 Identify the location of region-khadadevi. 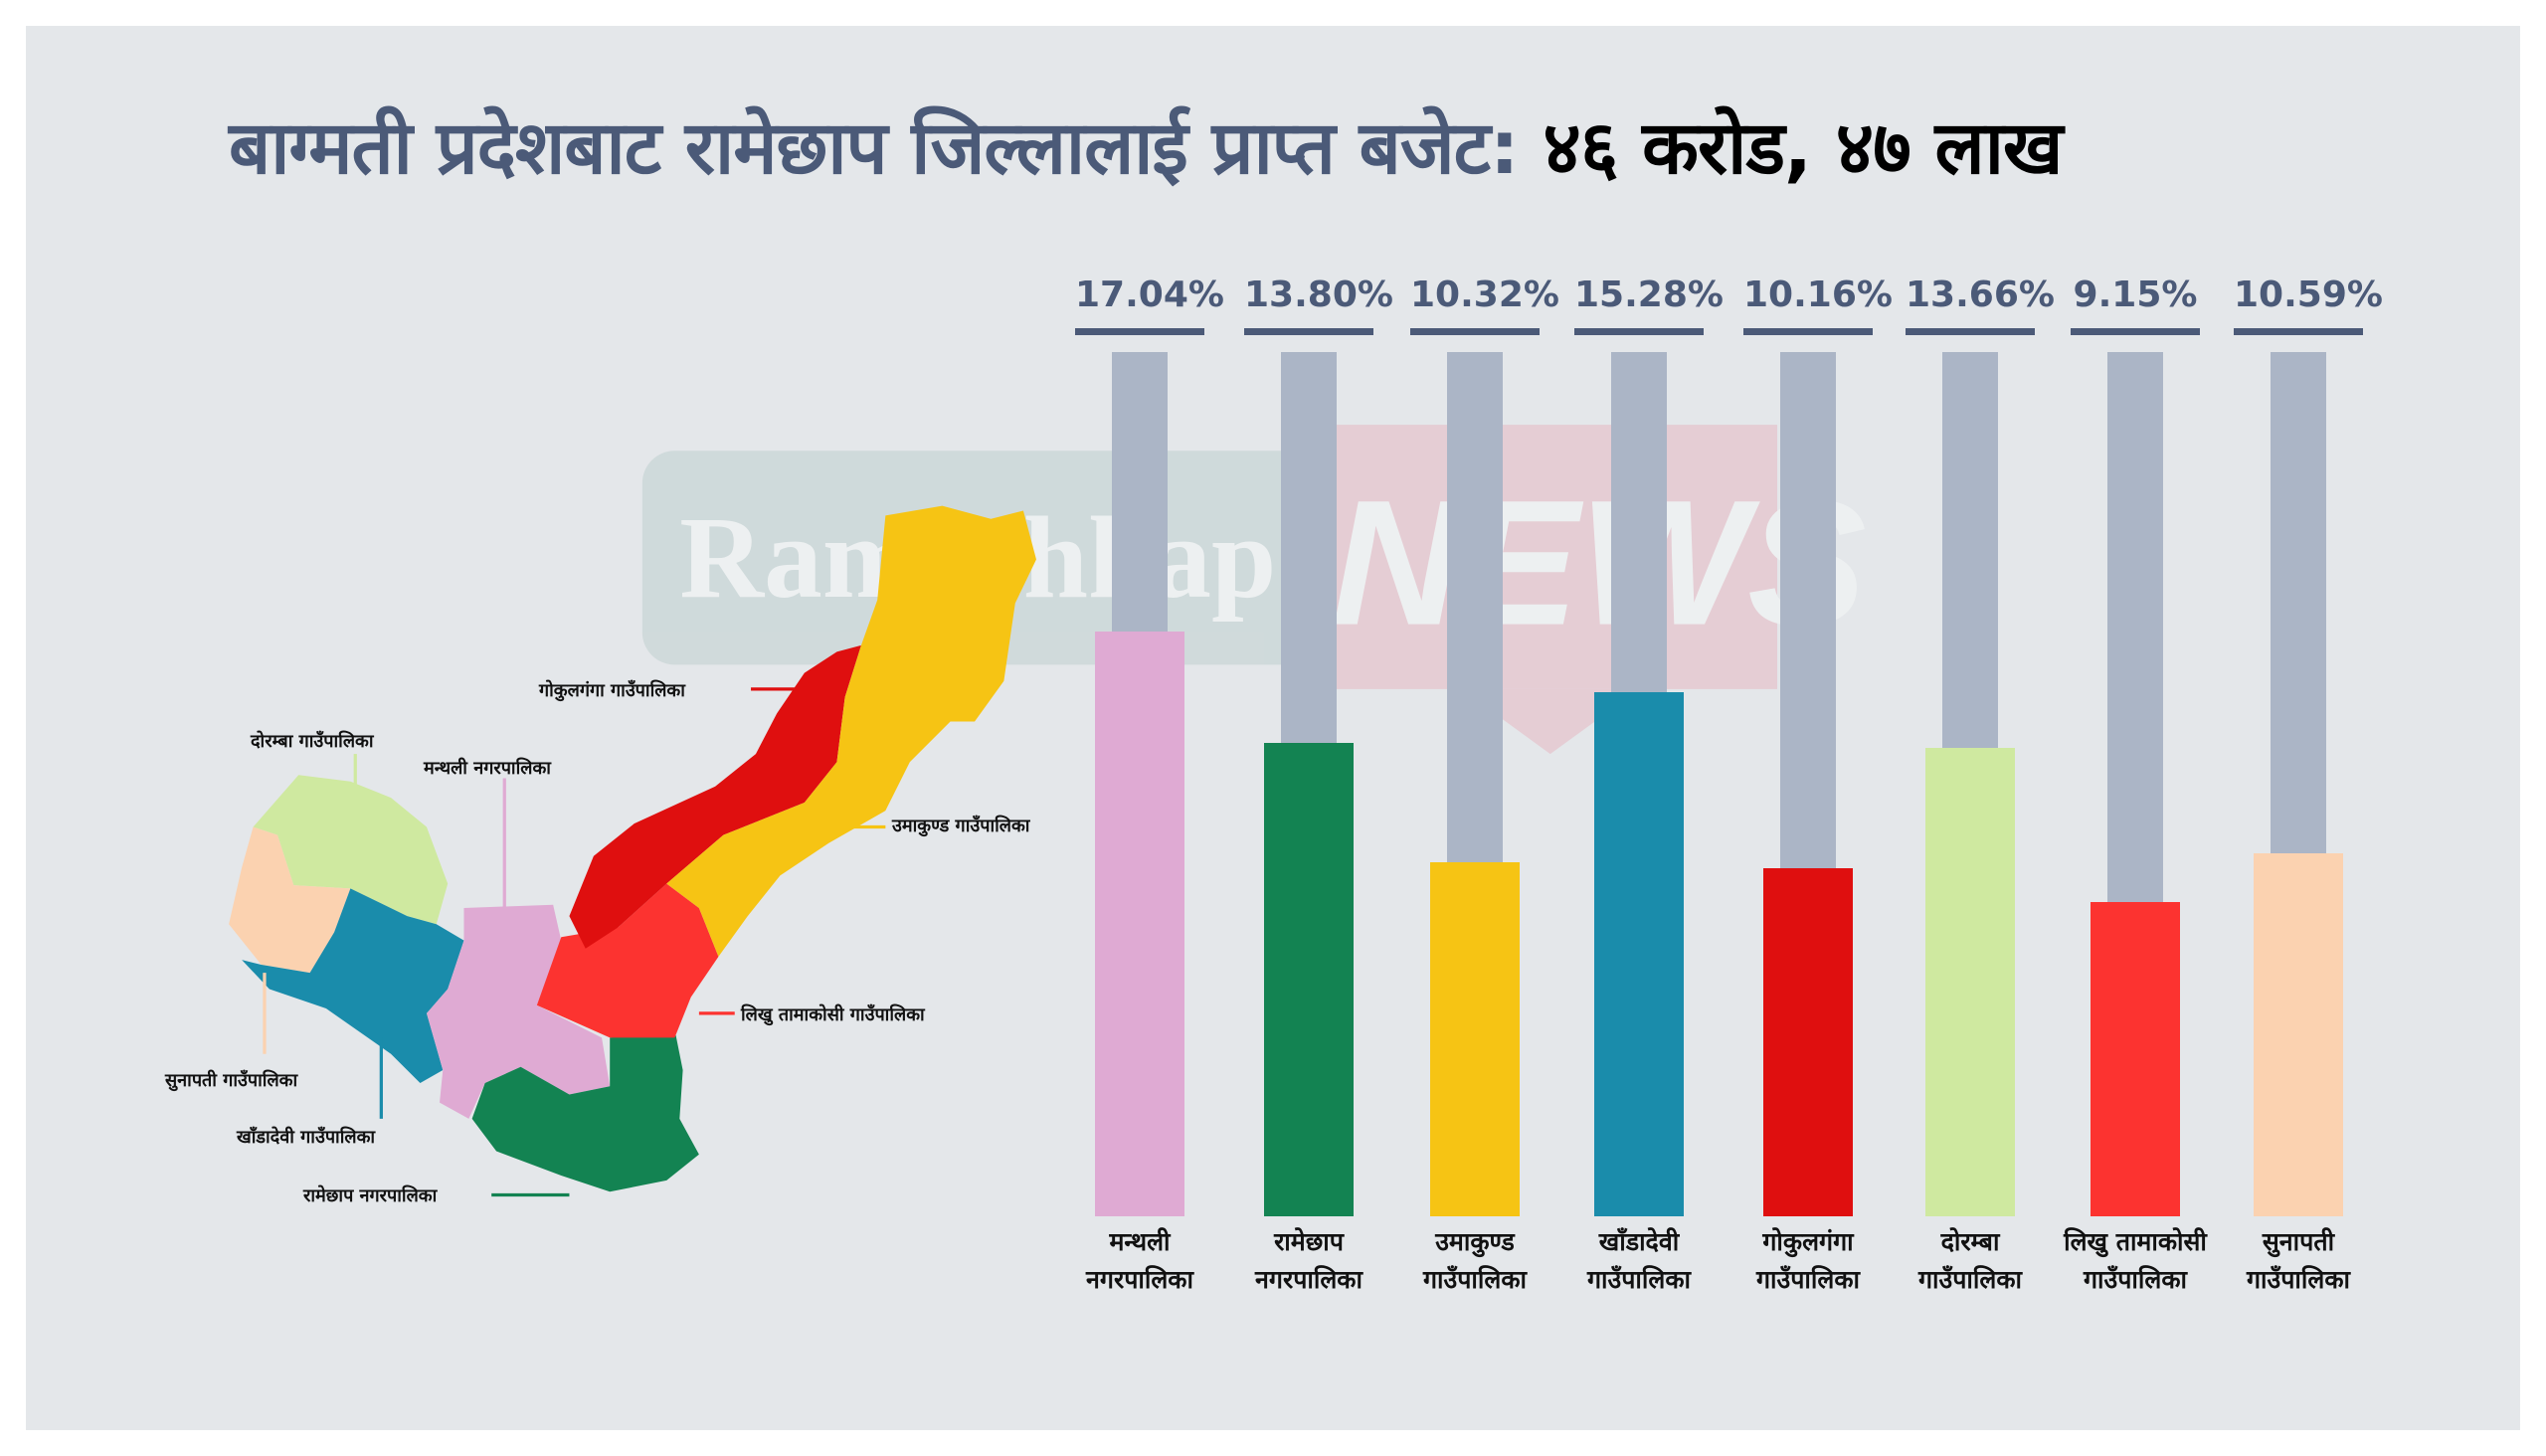
(353, 986).